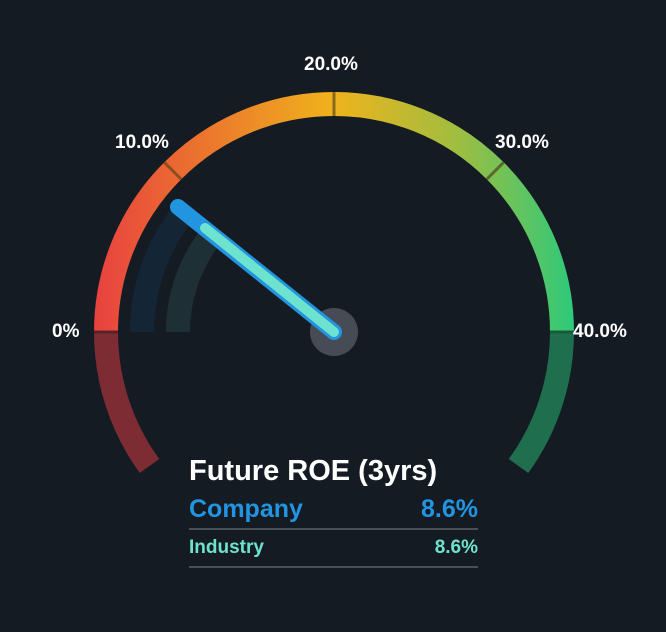  What do you see at coordinates (142, 142) in the screenshot?
I see `tick-label-10: 10.0%` at bounding box center [142, 142].